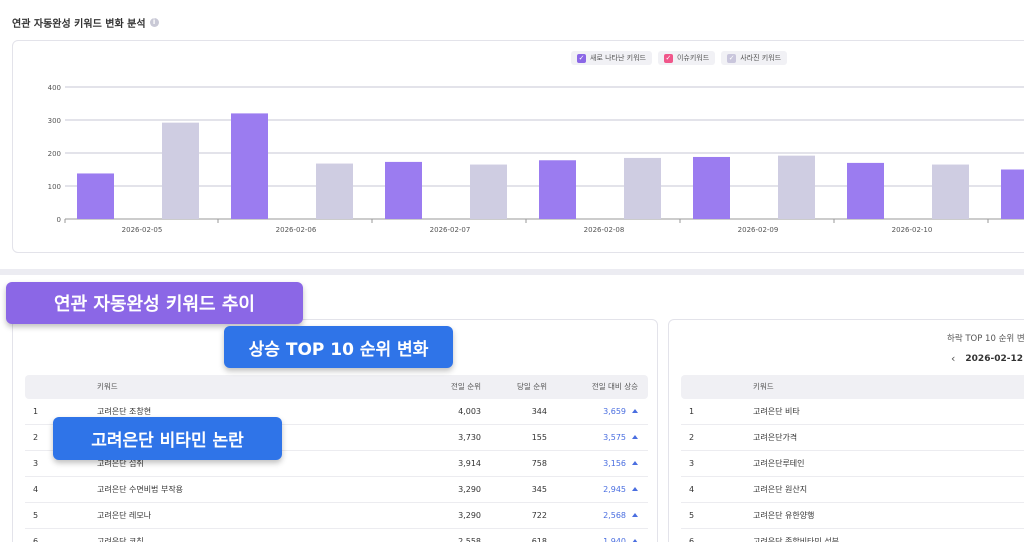 The image size is (1024, 542). What do you see at coordinates (120, 463) in the screenshot?
I see `keyword-cell: 고려은단 섭취` at bounding box center [120, 463].